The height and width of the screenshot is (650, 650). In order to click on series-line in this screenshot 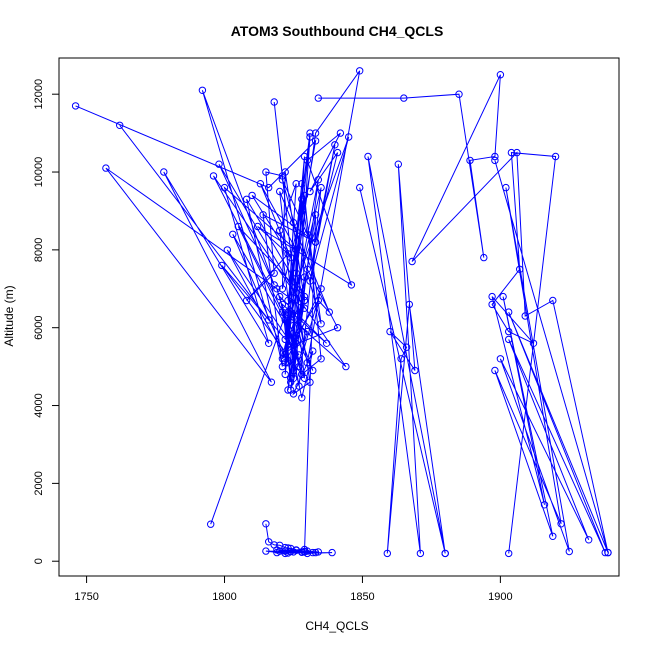, I will do `click(402, 355)`.